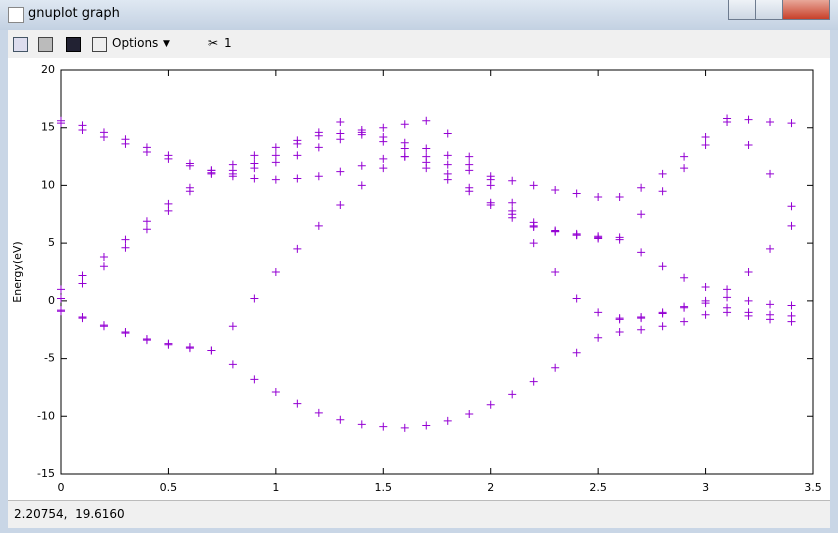 This screenshot has height=533, width=838. What do you see at coordinates (74, 13) in the screenshot?
I see `window-title: gnuplot graph` at bounding box center [74, 13].